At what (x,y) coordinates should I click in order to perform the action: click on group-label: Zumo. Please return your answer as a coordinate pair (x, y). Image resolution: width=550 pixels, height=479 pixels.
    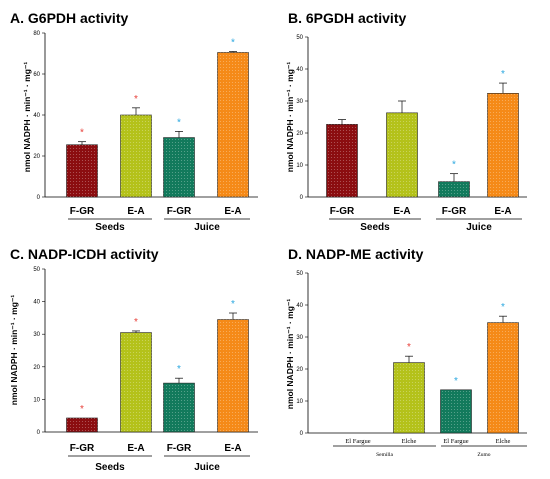
    Looking at the image, I should click on (483, 455).